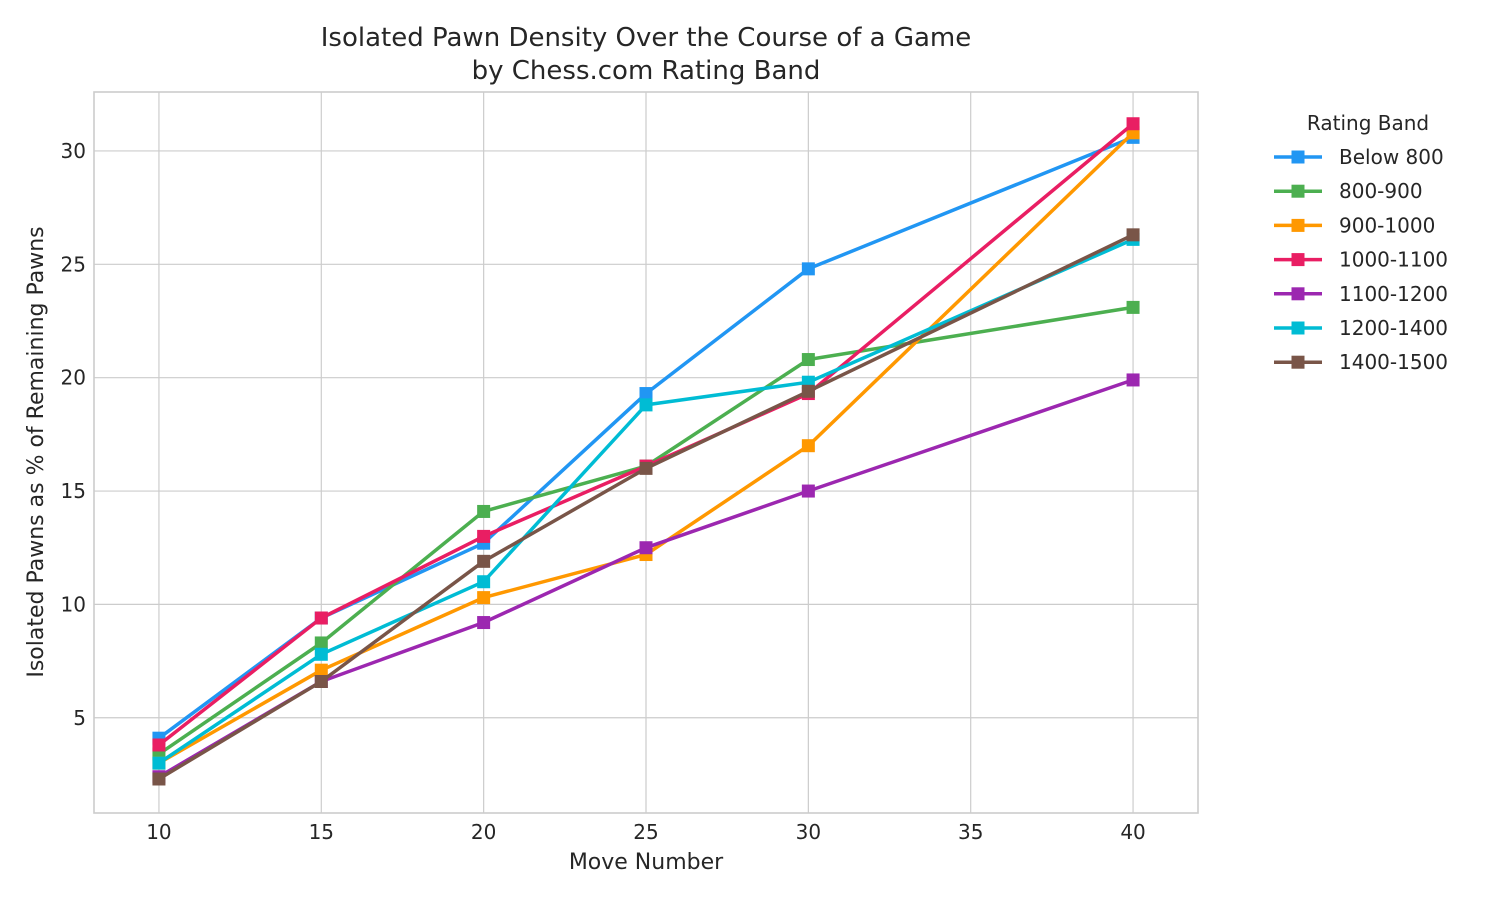 This screenshot has height=900, width=1500. I want to click on legend-item: 1400-1500, so click(1361, 362).